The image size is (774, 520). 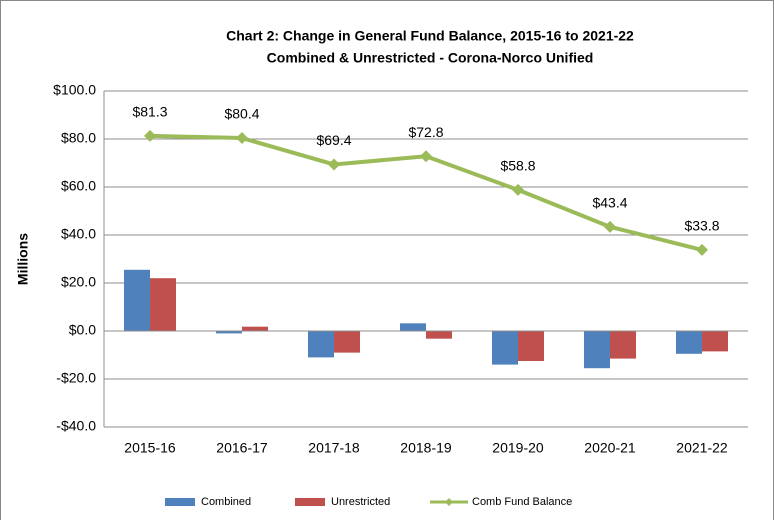 I want to click on x-tick-label: 2019-20, so click(x=518, y=448).